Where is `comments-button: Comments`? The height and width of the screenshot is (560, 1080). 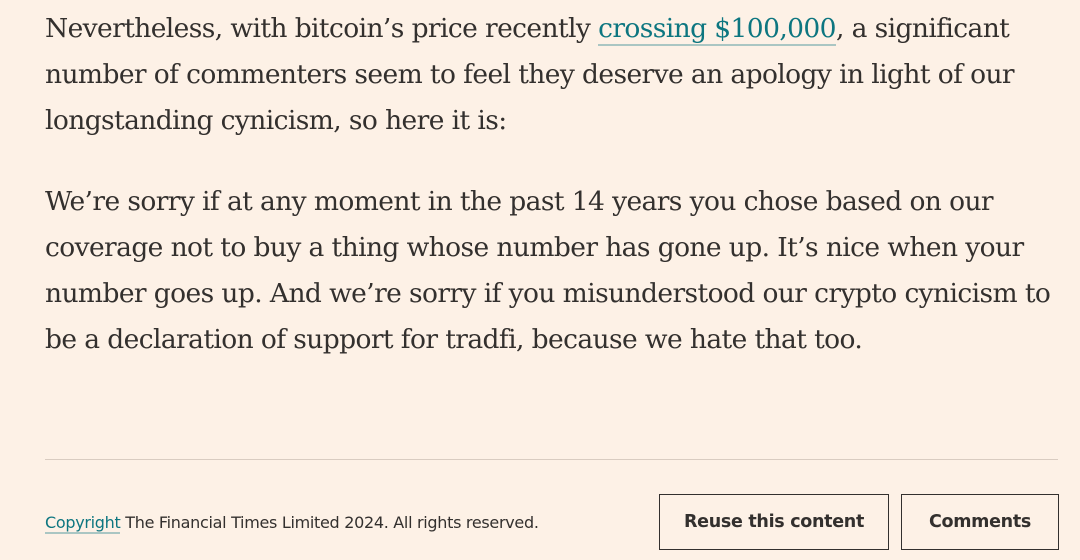
comments-button: Comments is located at coordinates (980, 522).